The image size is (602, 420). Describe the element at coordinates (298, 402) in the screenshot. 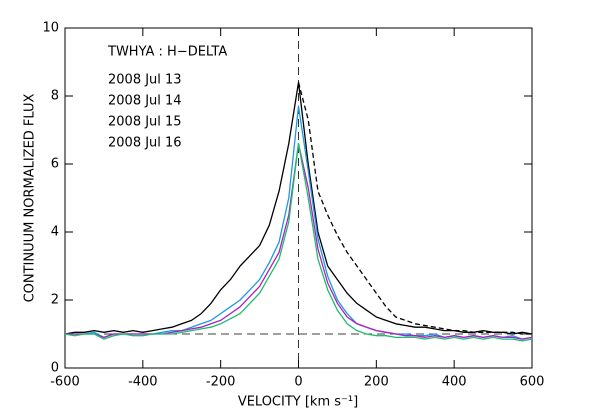

I see `x-axis-label: VELOCITY [km s⁻¹]` at that location.